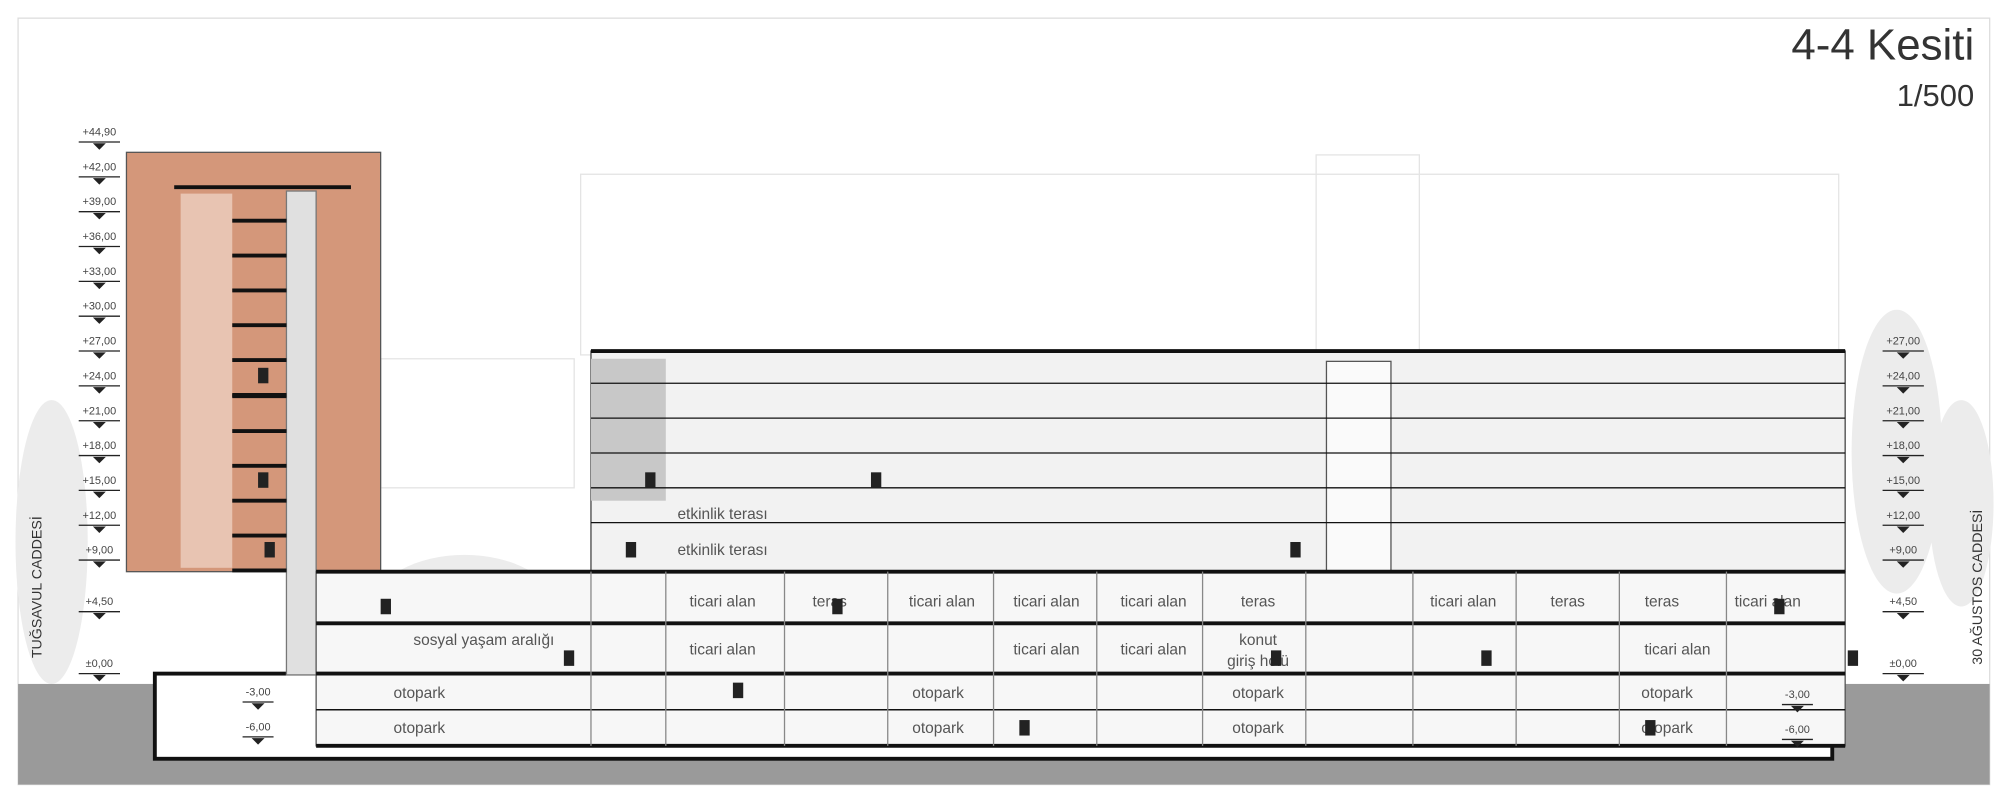  Describe the element at coordinates (99, 167) in the screenshot. I see `level-label: +42,00` at that location.